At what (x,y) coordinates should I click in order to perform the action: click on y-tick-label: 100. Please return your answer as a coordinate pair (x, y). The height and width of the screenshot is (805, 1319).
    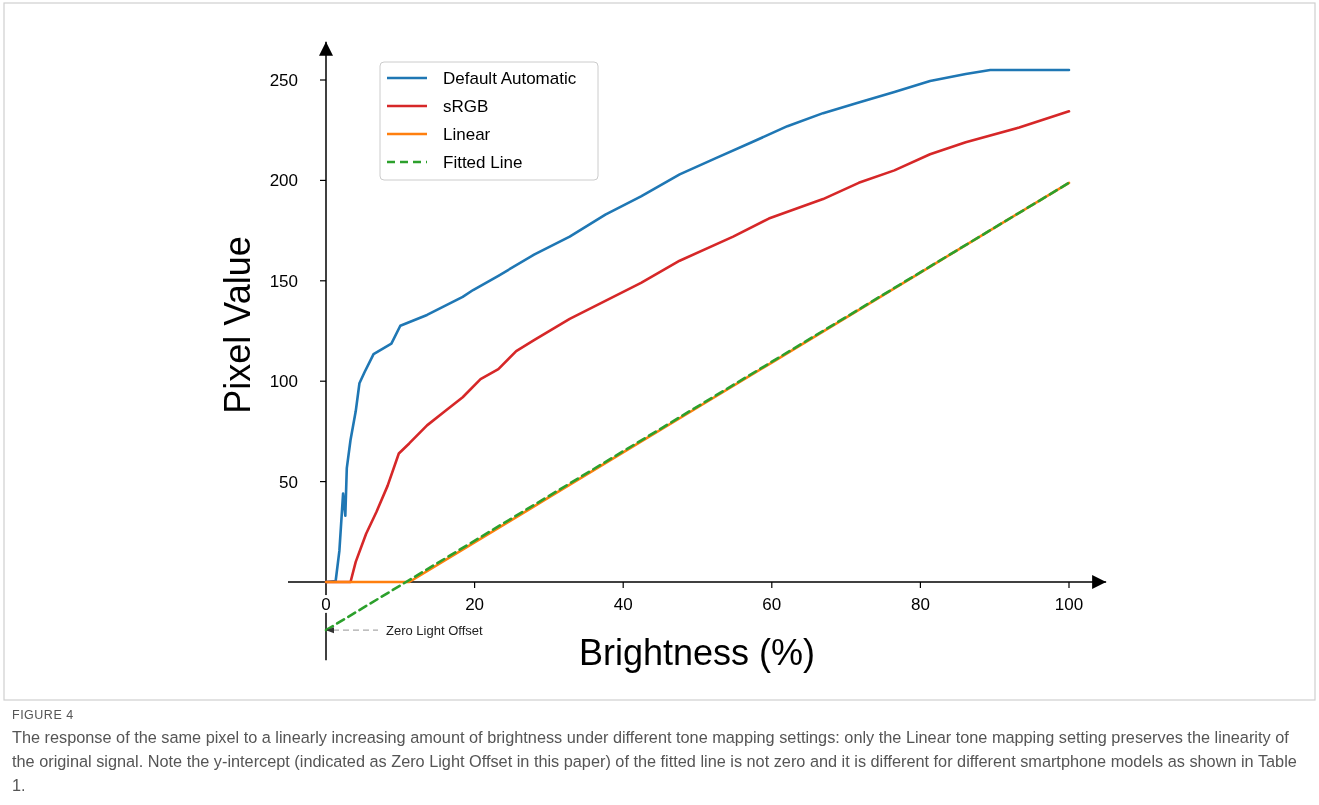
    Looking at the image, I should click on (283, 382).